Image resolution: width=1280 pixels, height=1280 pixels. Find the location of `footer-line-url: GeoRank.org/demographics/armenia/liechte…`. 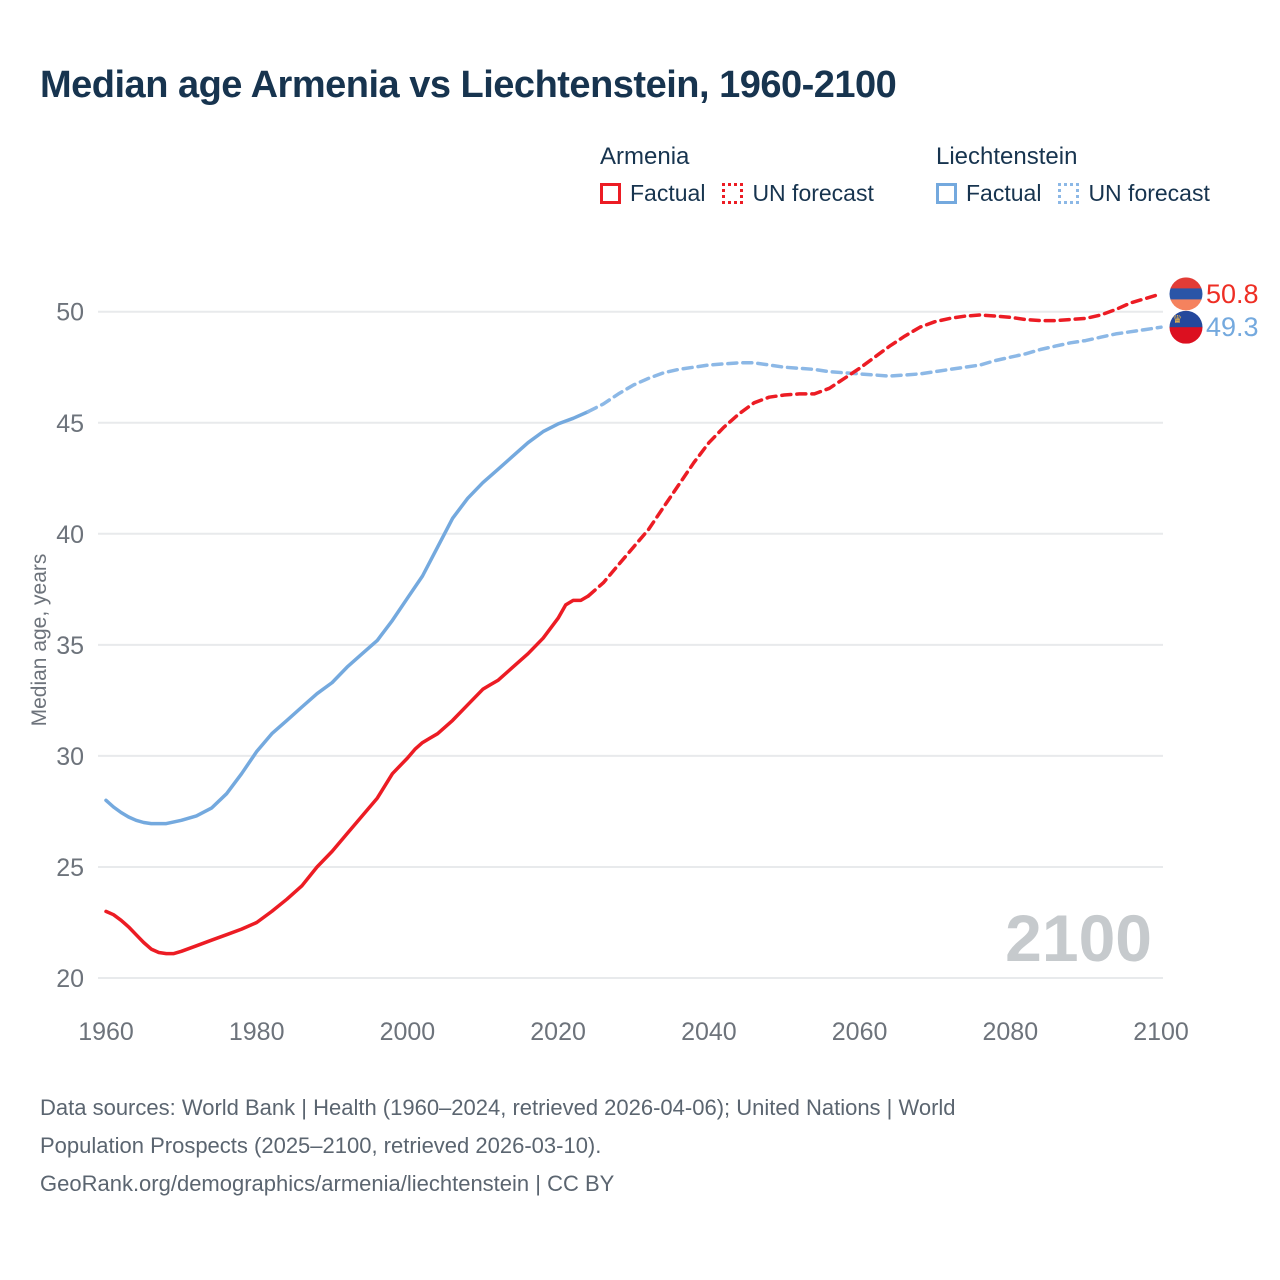

footer-line-url: GeoRank.org/demographics/armenia/liechte… is located at coordinates (327, 1183).